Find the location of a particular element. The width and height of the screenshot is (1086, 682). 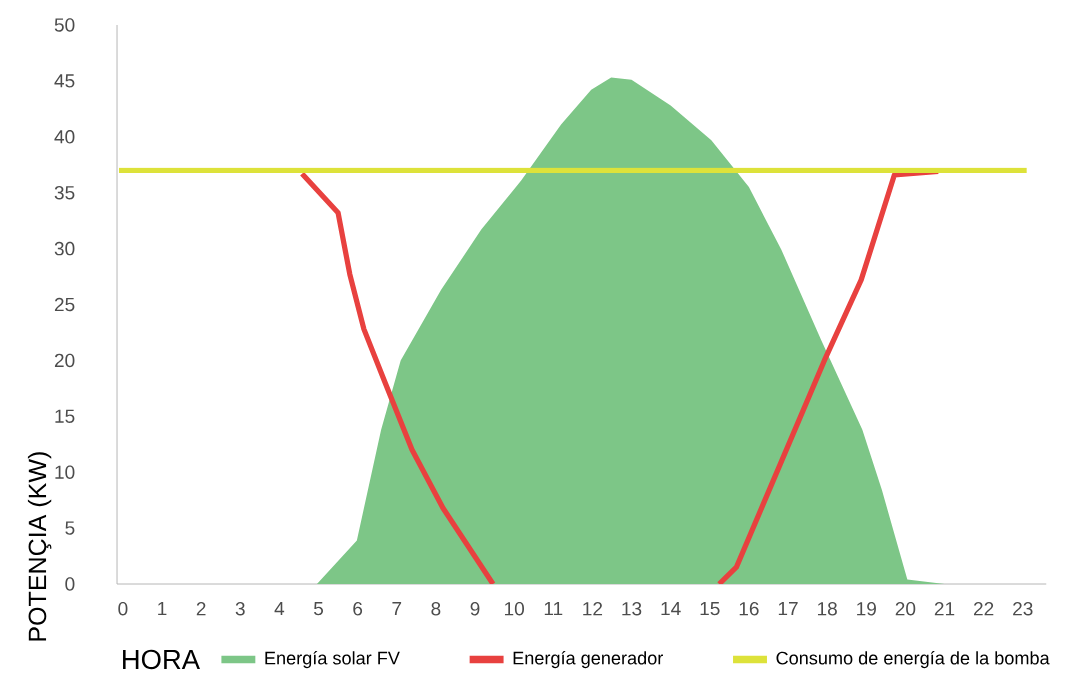

x-tick-label: 22 is located at coordinates (984, 608).